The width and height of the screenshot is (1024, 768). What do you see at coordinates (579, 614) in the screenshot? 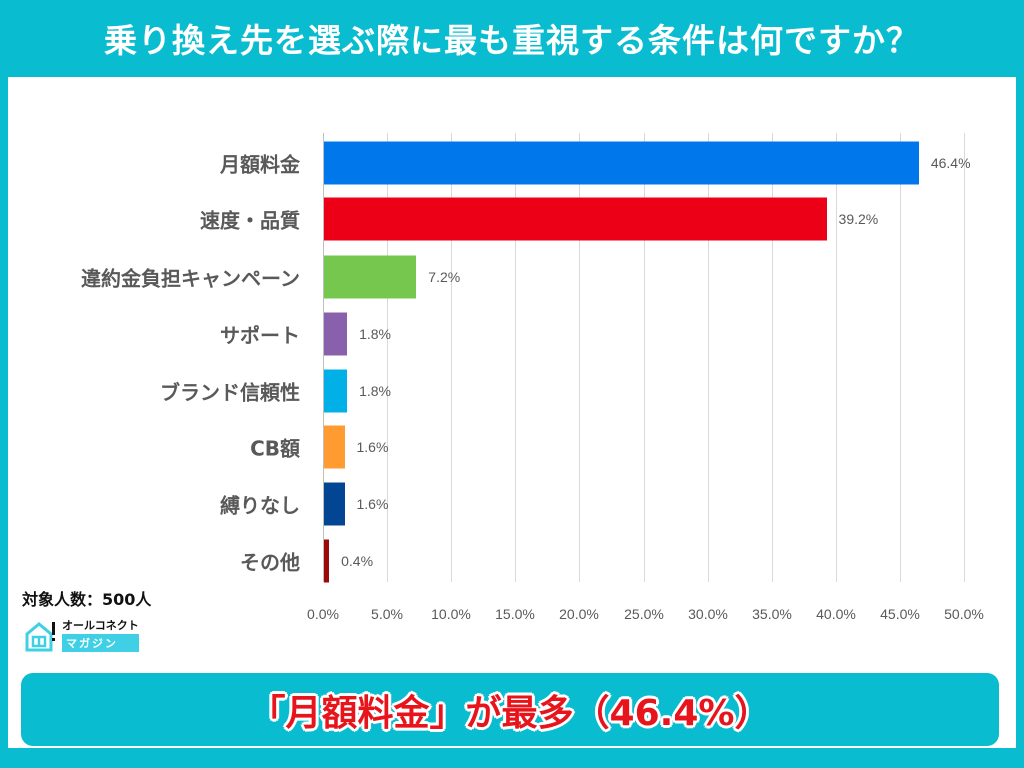
I see `x-tick-label: 20.0%` at bounding box center [579, 614].